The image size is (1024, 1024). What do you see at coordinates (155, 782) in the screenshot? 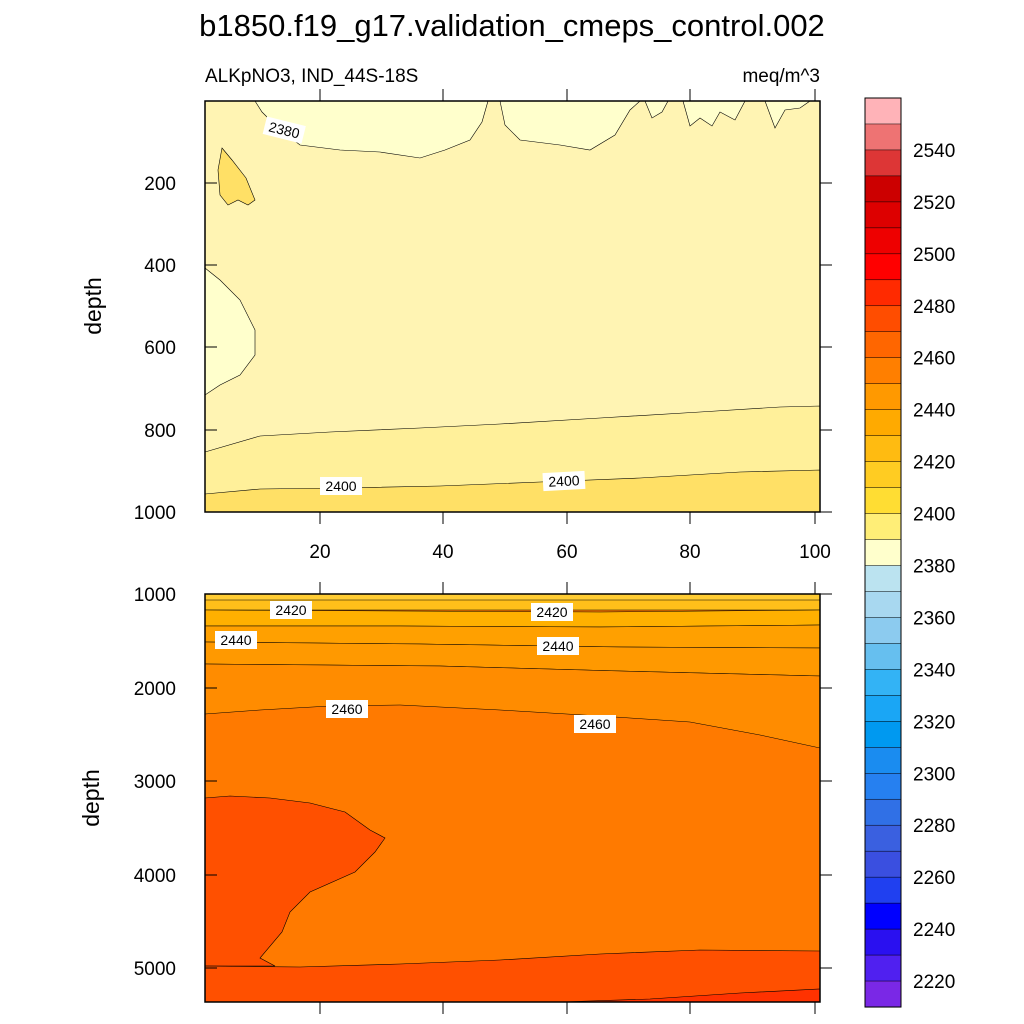
I see `lower-y-tick-label-2: 3000` at bounding box center [155, 782].